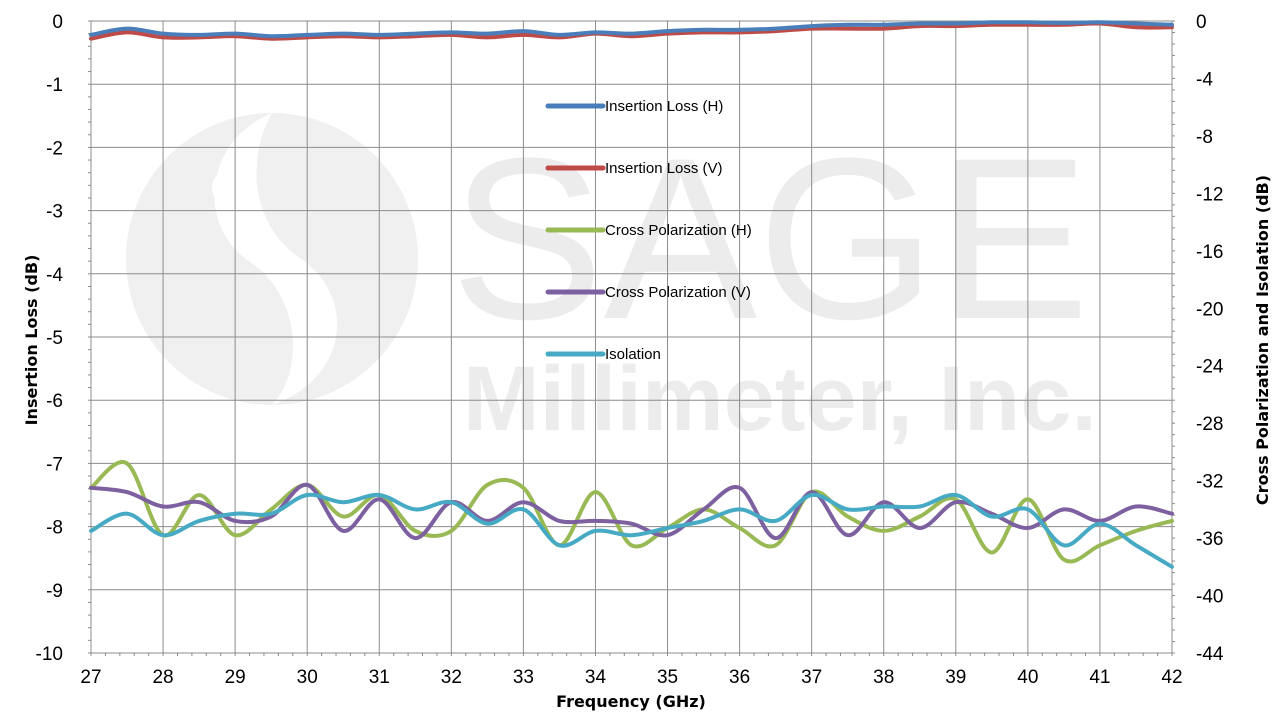  What do you see at coordinates (235, 677) in the screenshot?
I see `x-tick-label: 29` at bounding box center [235, 677].